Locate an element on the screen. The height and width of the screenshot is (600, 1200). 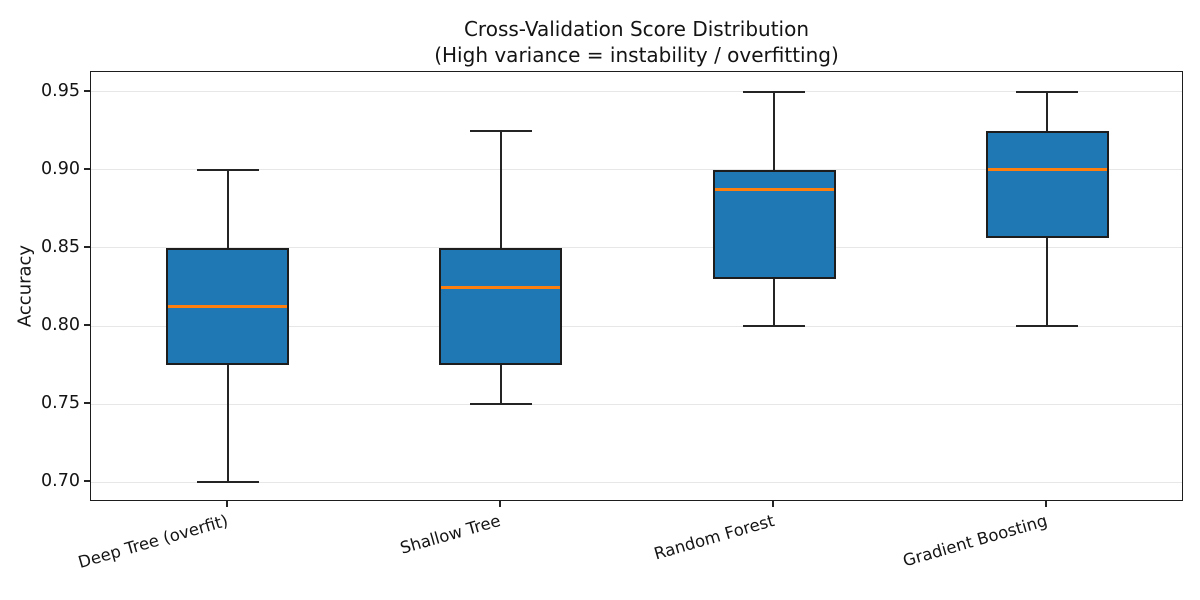
y-tick-label: 0.75 is located at coordinates (60, 403).